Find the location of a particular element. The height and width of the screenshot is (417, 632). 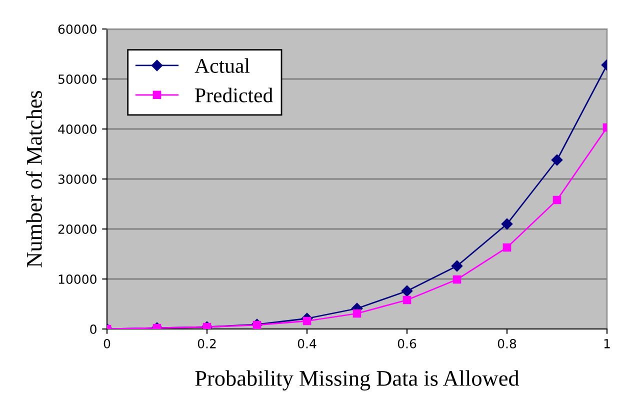

x-tick-label: 0.2 is located at coordinates (207, 343).